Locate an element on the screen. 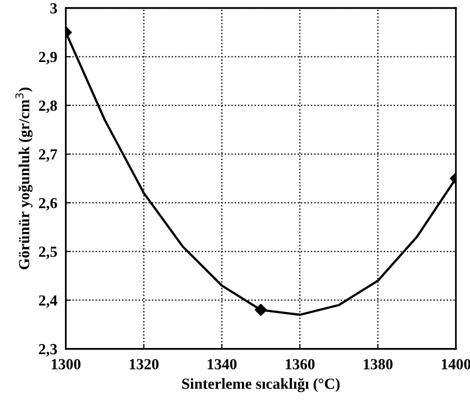 Image resolution: width=470 pixels, height=401 pixels. x-tick-label: 1320 is located at coordinates (144, 364).